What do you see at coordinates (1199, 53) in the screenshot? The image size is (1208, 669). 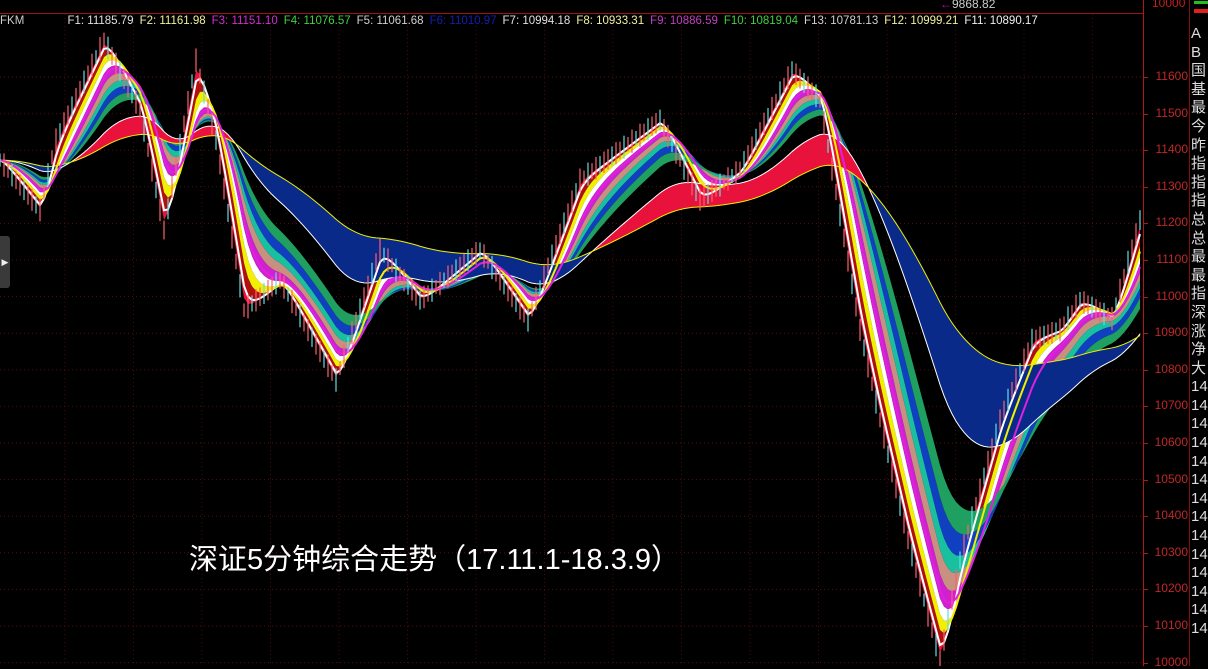 I see `side-panel-row: B` at bounding box center [1199, 53].